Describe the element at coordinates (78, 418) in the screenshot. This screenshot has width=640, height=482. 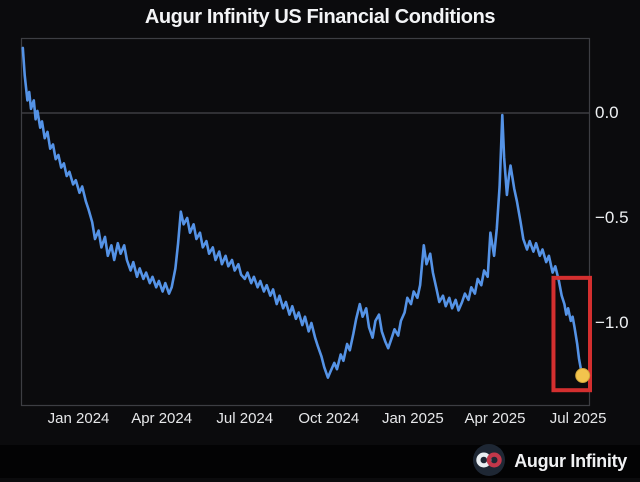
I see `x-tick-label: Jan 2024` at that location.